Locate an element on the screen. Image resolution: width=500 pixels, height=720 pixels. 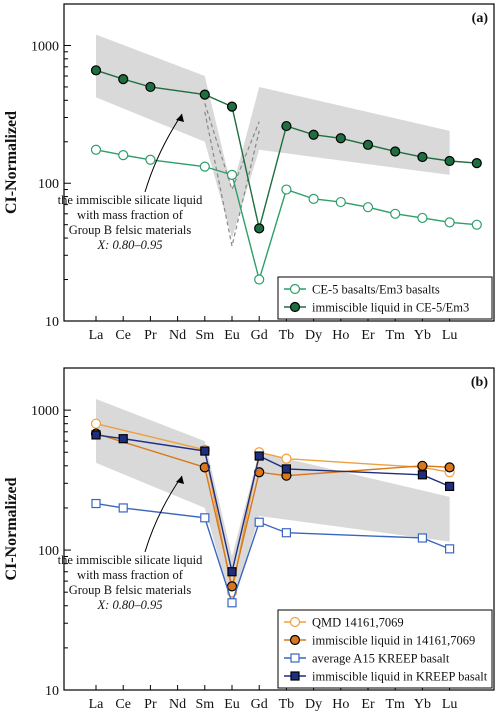
series-line is located at coordinates (272, 503).